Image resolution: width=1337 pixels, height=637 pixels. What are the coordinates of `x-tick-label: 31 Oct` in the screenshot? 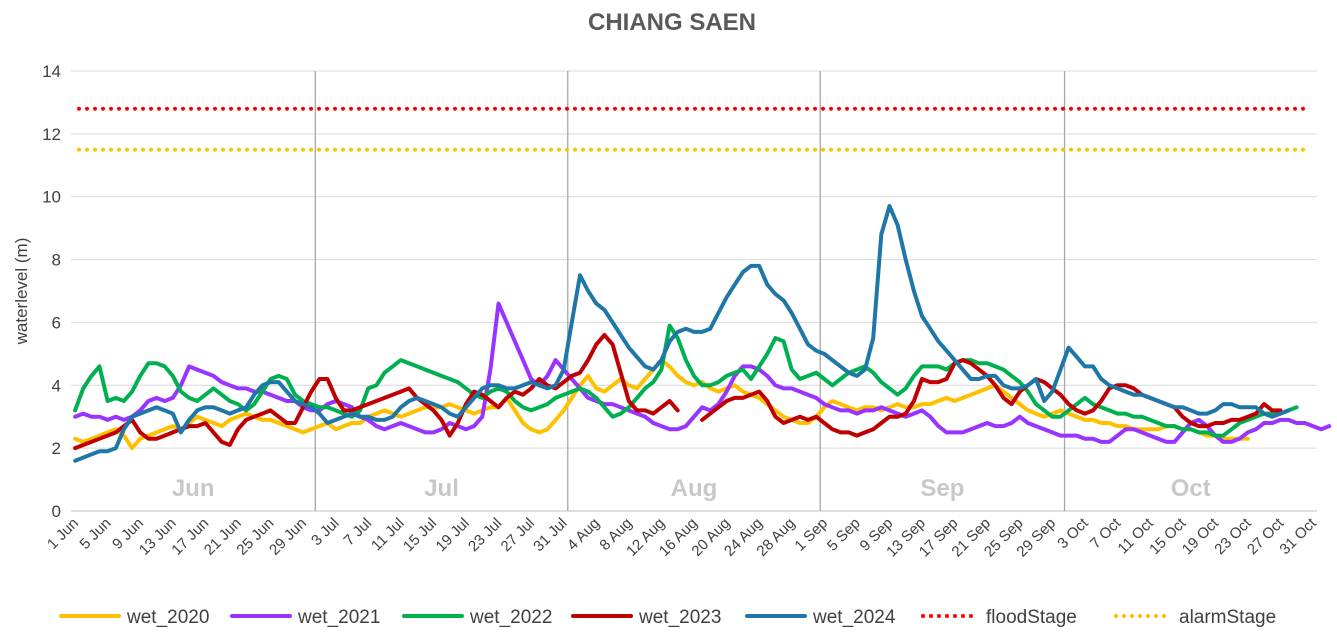 It's located at (1298, 536).